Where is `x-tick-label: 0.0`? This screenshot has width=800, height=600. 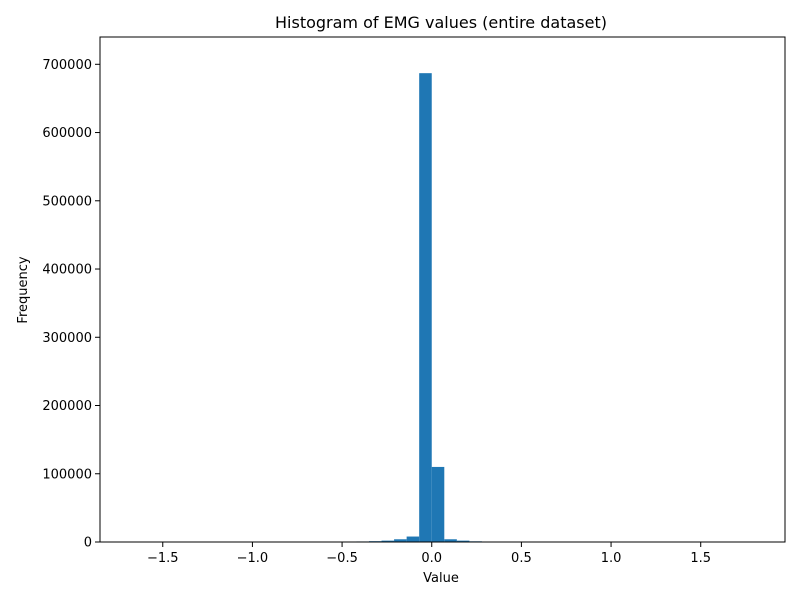
x-tick-label: 0.0 is located at coordinates (431, 558).